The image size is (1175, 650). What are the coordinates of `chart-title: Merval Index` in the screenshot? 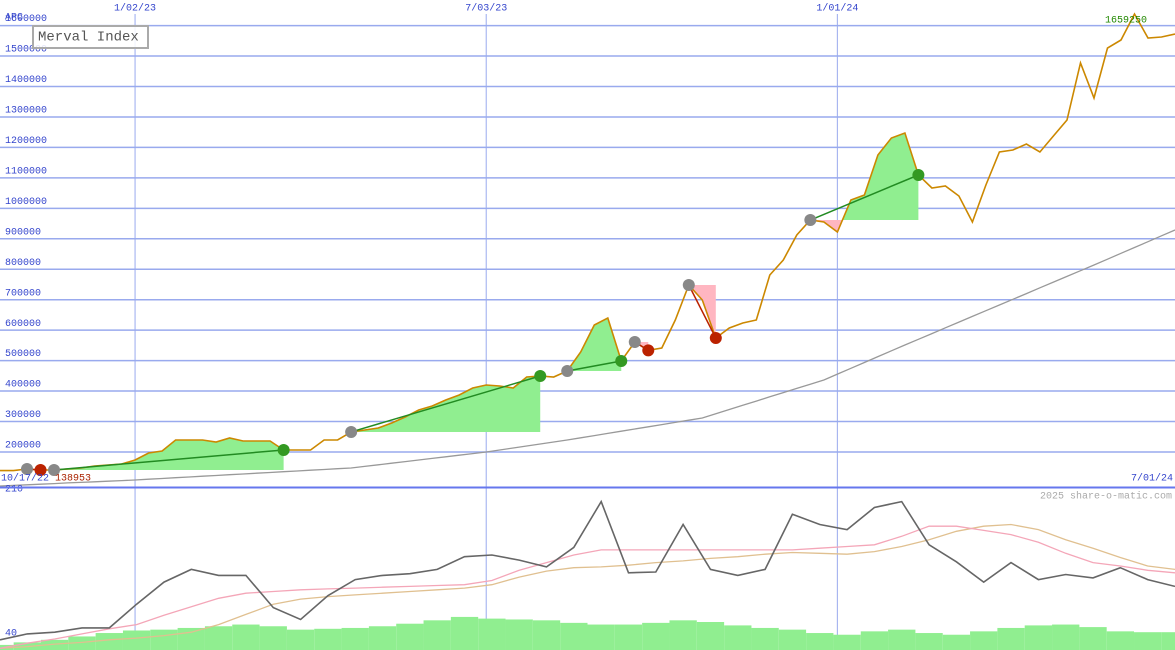 It's located at (88, 38).